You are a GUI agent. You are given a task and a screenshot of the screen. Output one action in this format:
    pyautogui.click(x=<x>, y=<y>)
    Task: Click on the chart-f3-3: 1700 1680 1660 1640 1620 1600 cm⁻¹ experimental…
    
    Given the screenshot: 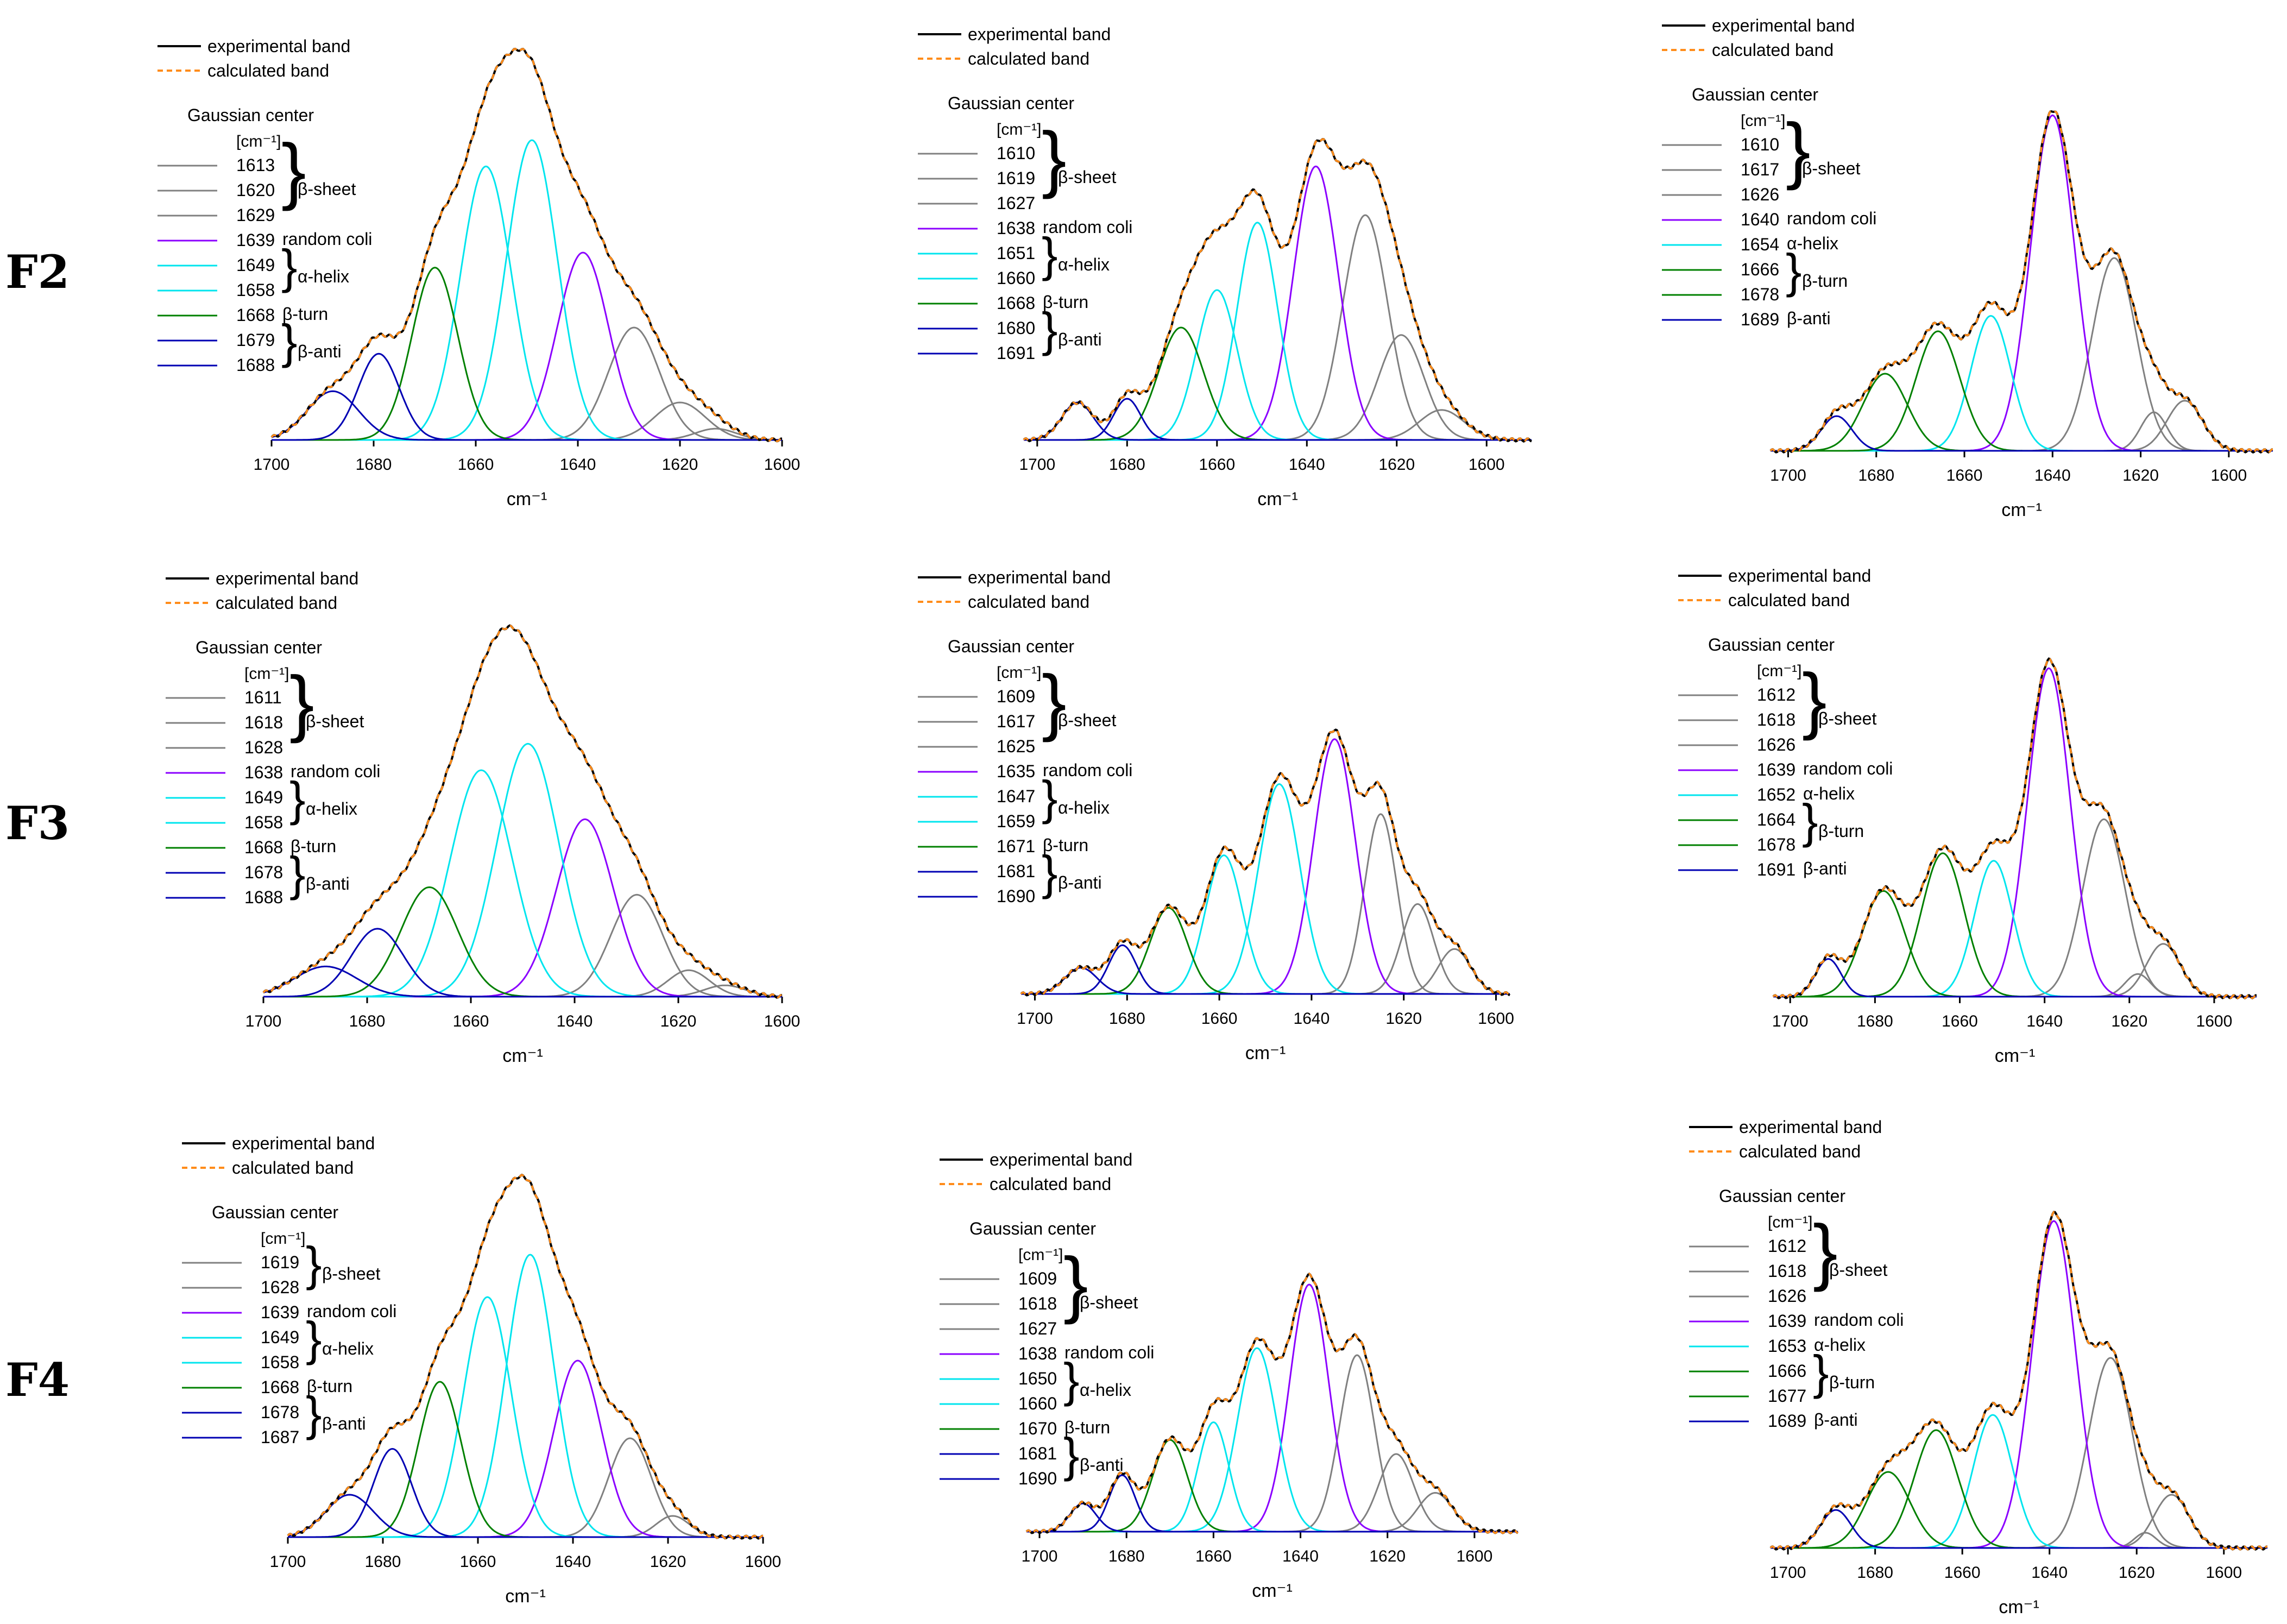 What is the action you would take?
    pyautogui.click(x=1968, y=816)
    